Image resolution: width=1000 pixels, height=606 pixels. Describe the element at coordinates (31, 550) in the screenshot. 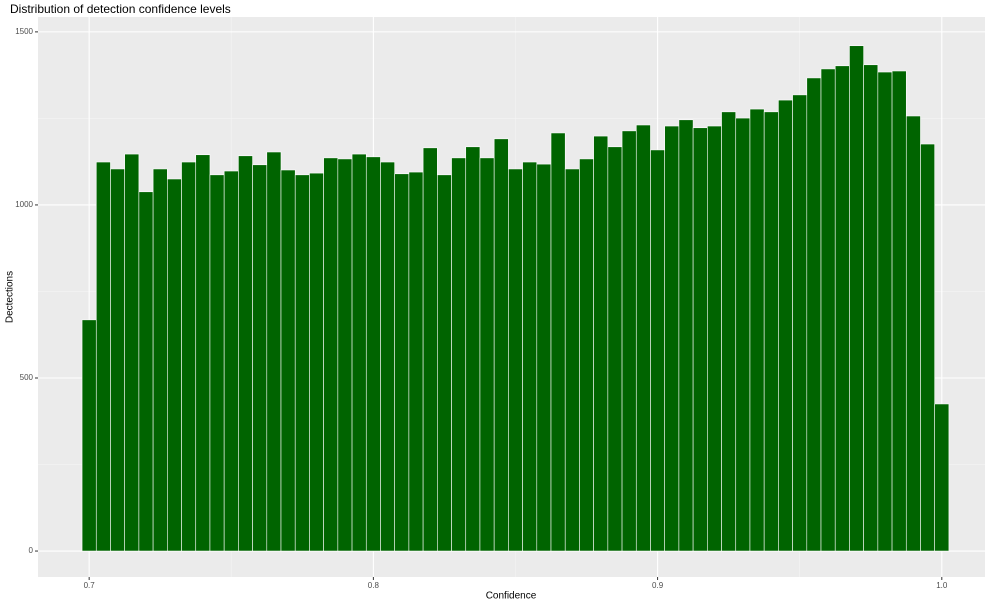

I see `y-tick-label: 0` at that location.